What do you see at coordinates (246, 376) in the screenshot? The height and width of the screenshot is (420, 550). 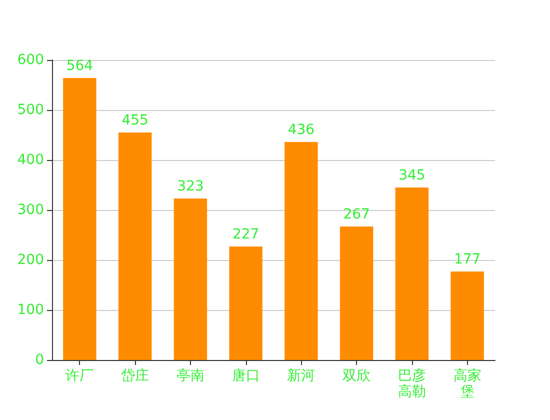 I see `x-tick-label: 唐口` at bounding box center [246, 376].